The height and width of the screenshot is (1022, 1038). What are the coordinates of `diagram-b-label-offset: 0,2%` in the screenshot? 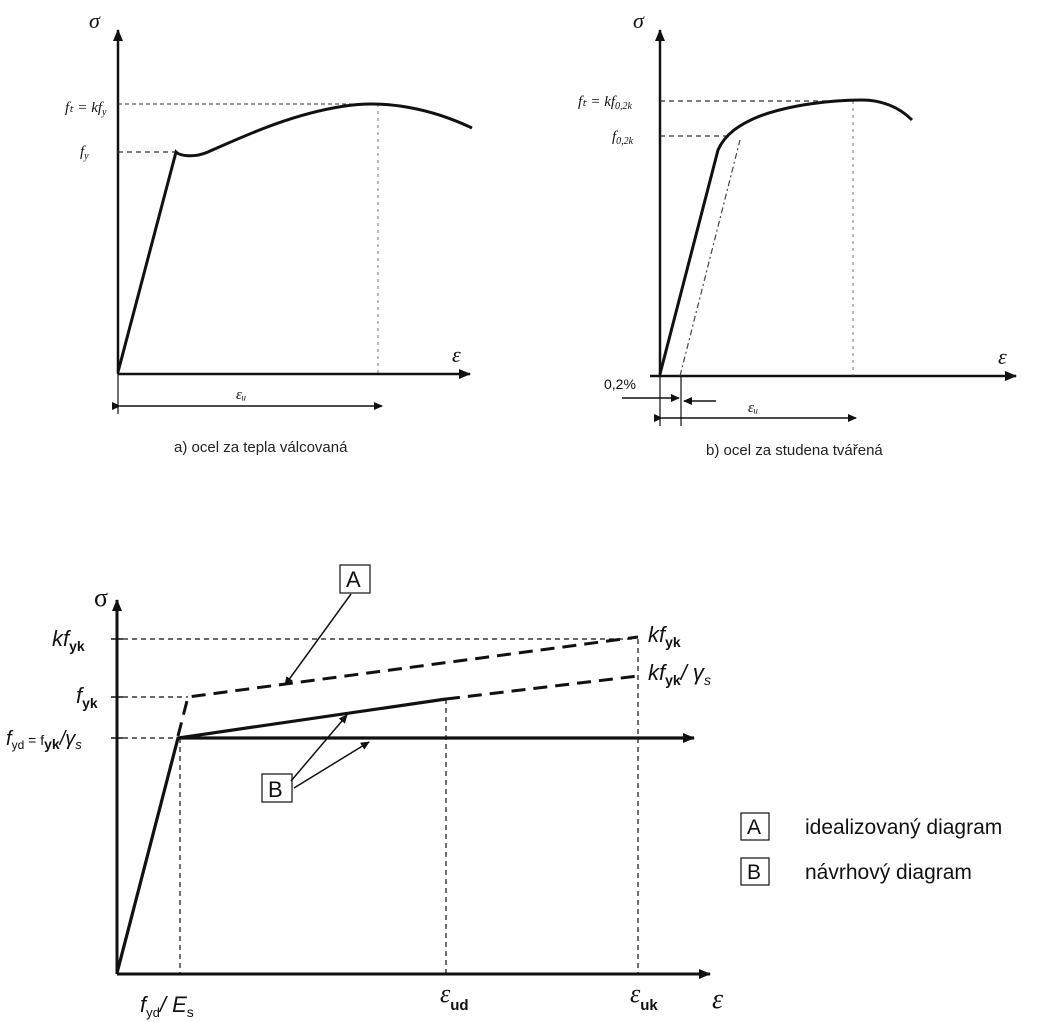 It's located at (620, 384).